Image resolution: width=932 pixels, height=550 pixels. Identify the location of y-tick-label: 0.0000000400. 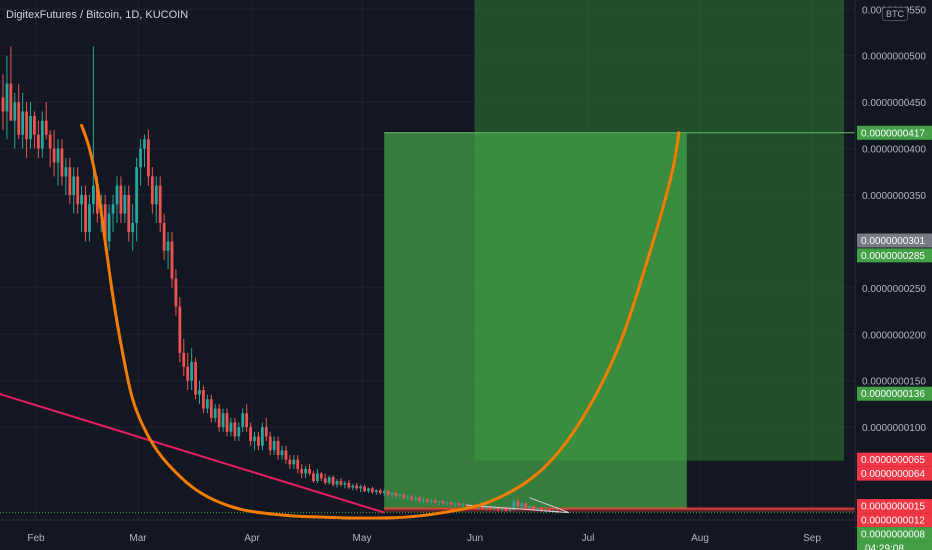
(894, 150).